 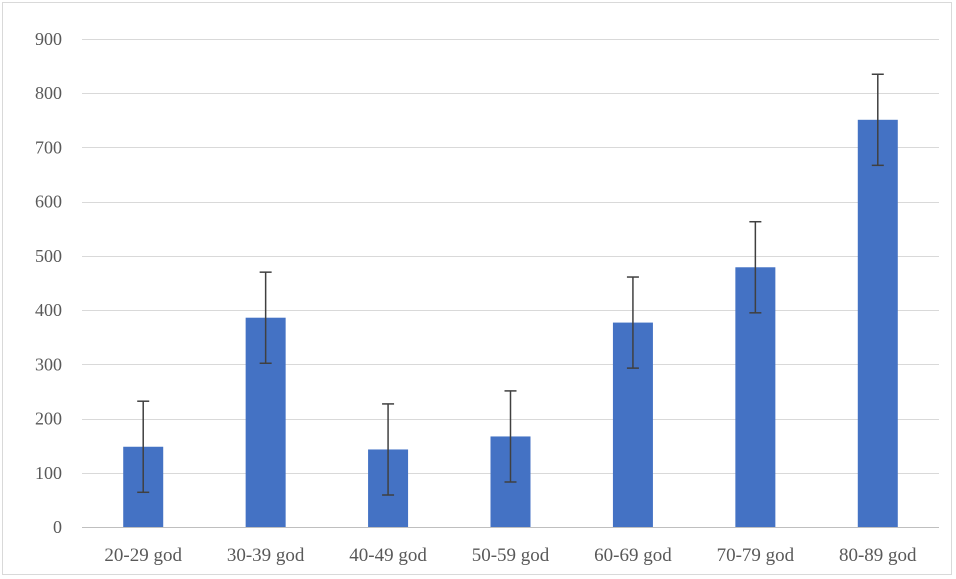 What do you see at coordinates (143, 555) in the screenshot?
I see `x-tick-label: 20-29 god` at bounding box center [143, 555].